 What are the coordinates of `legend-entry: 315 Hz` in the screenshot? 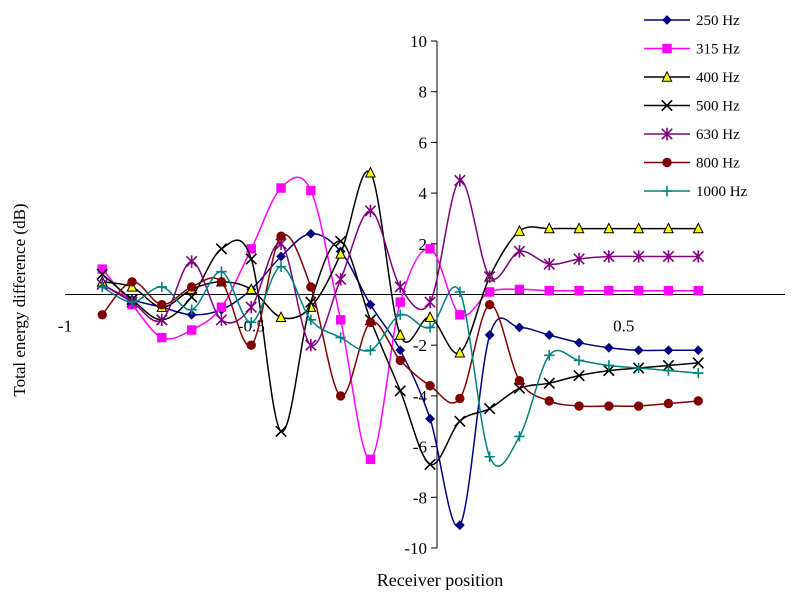 It's located at (692, 50).